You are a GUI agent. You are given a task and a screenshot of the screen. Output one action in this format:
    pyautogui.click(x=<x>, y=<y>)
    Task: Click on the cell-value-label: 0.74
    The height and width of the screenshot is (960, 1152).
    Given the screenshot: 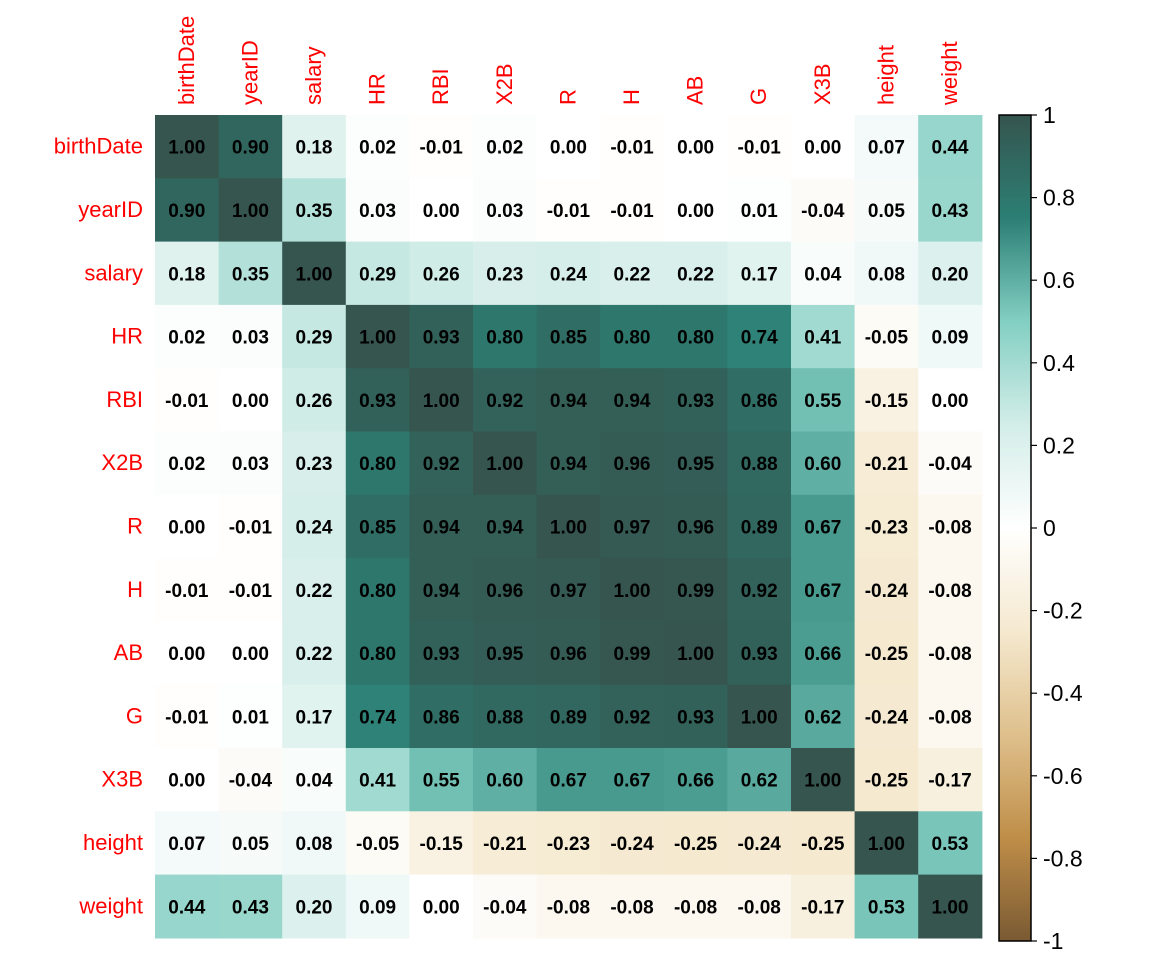 What is the action you would take?
    pyautogui.click(x=377, y=717)
    